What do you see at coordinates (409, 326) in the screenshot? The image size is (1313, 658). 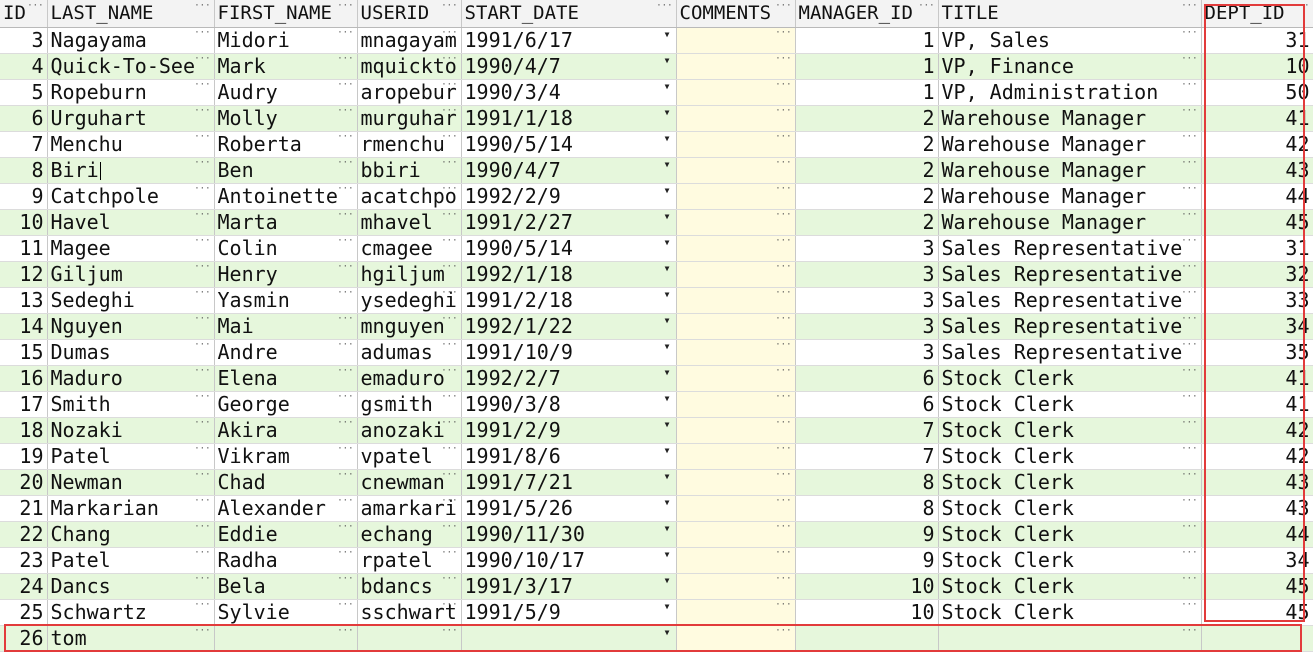 I see `cell-userid: mnguyen ···` at bounding box center [409, 326].